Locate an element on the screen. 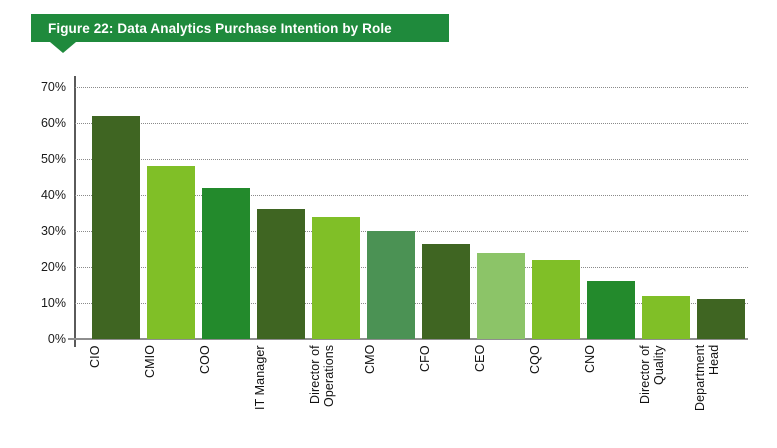 The width and height of the screenshot is (777, 448). gridline-70% is located at coordinates (411, 87).